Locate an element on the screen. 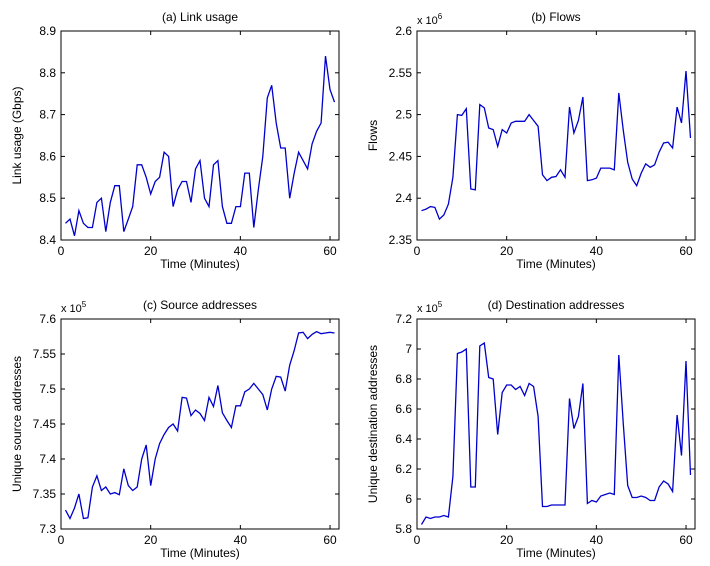 The image size is (710, 566). y-tick-label: 8.8 is located at coordinates (47, 73).